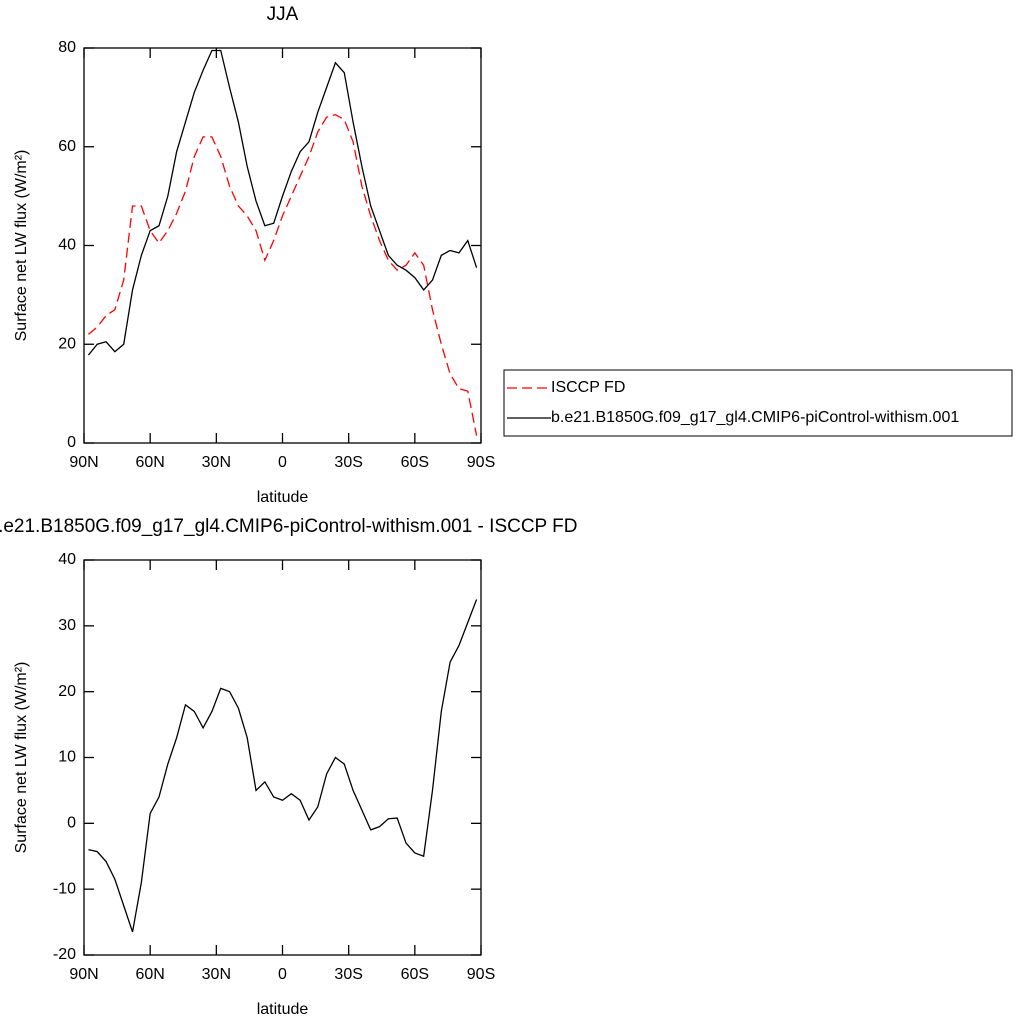 This screenshot has height=1024, width=1024. What do you see at coordinates (67, 146) in the screenshot?
I see `y-tick-label: 60` at bounding box center [67, 146].